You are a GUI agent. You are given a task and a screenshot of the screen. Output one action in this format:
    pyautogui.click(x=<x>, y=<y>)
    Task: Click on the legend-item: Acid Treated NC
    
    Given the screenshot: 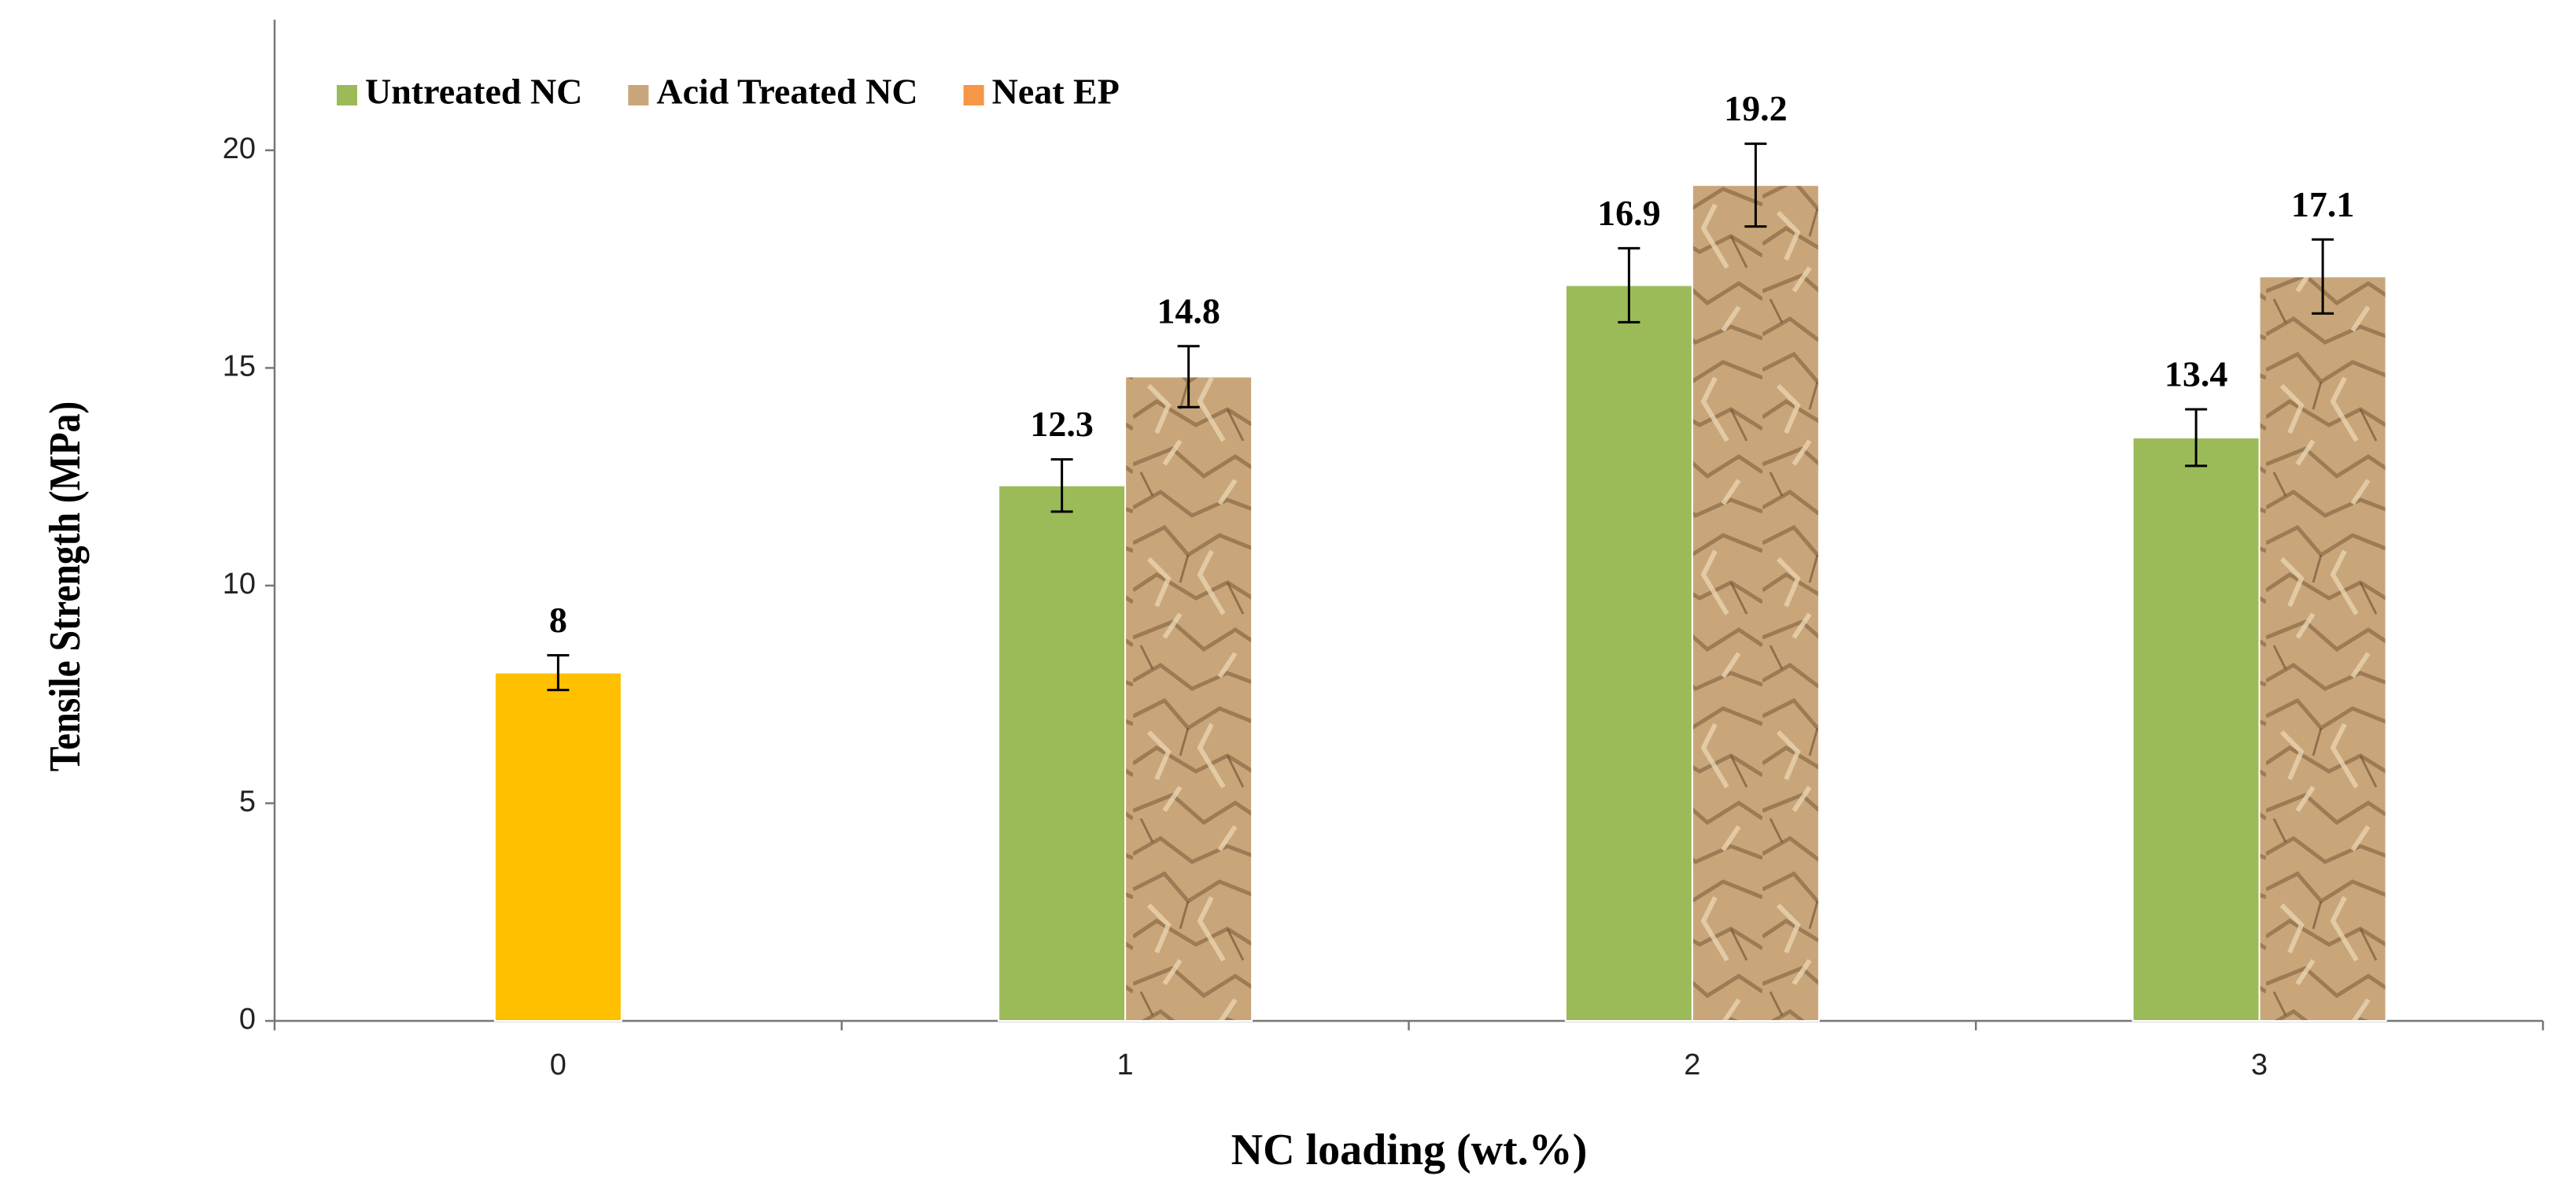 What is the action you would take?
    pyautogui.click(x=773, y=92)
    